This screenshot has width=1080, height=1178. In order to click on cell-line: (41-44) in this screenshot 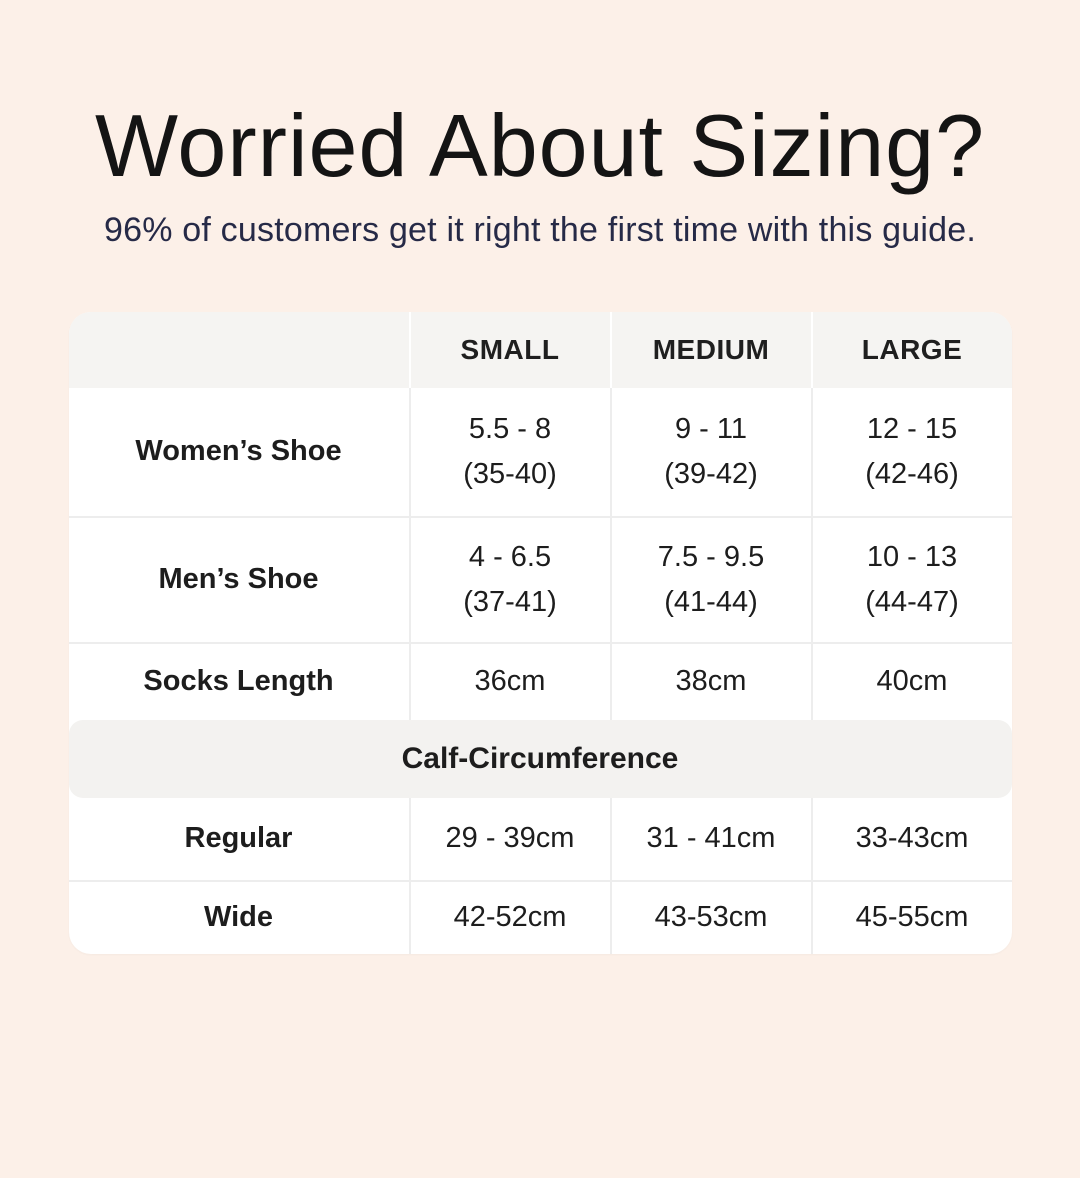, I will do `click(711, 601)`.